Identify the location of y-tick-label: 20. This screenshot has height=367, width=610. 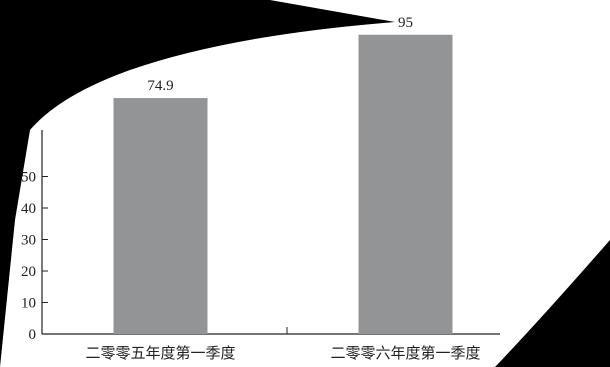
(28, 272).